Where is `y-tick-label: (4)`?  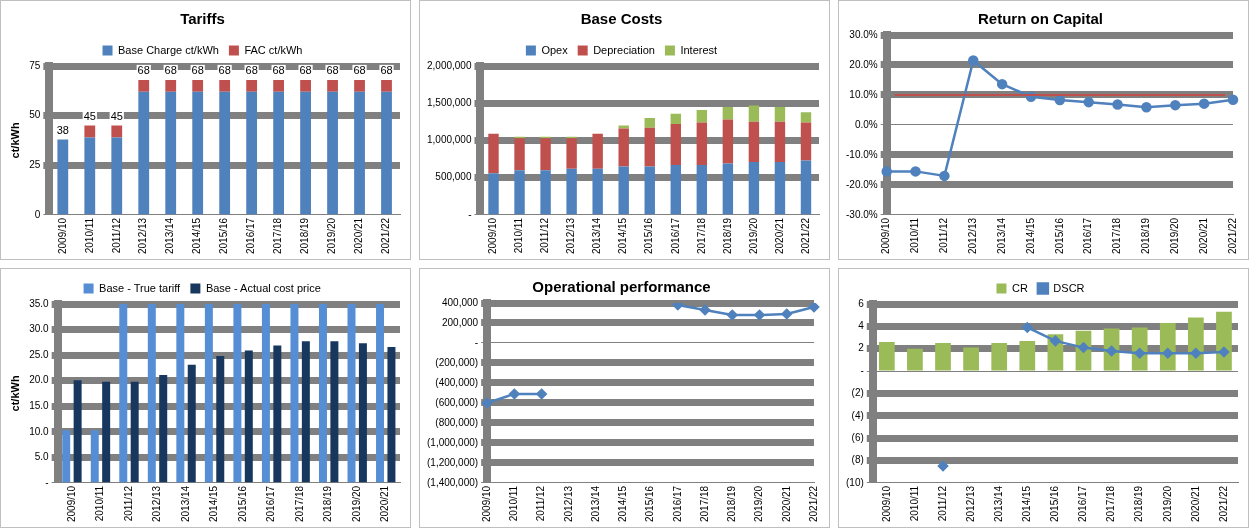
y-tick-label: (4) is located at coordinates (857, 415).